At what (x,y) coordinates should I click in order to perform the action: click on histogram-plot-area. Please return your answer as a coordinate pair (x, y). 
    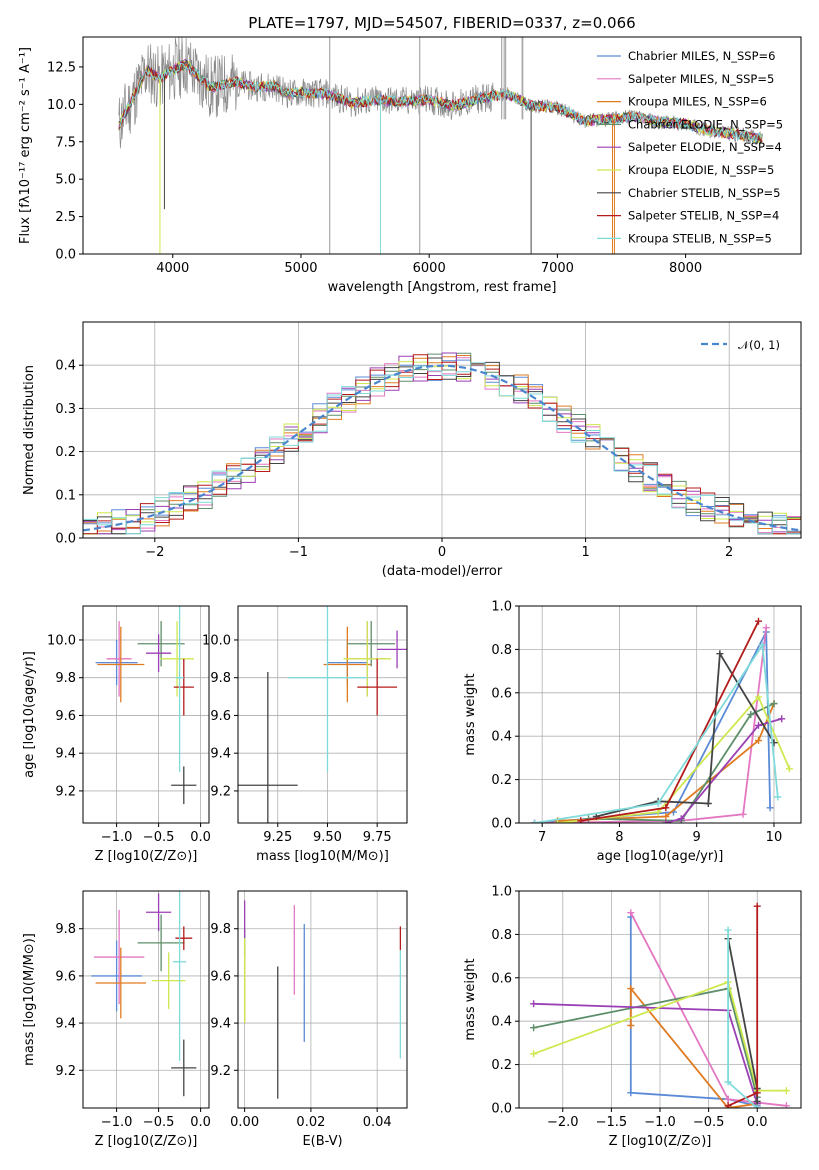
    Looking at the image, I should click on (442, 443).